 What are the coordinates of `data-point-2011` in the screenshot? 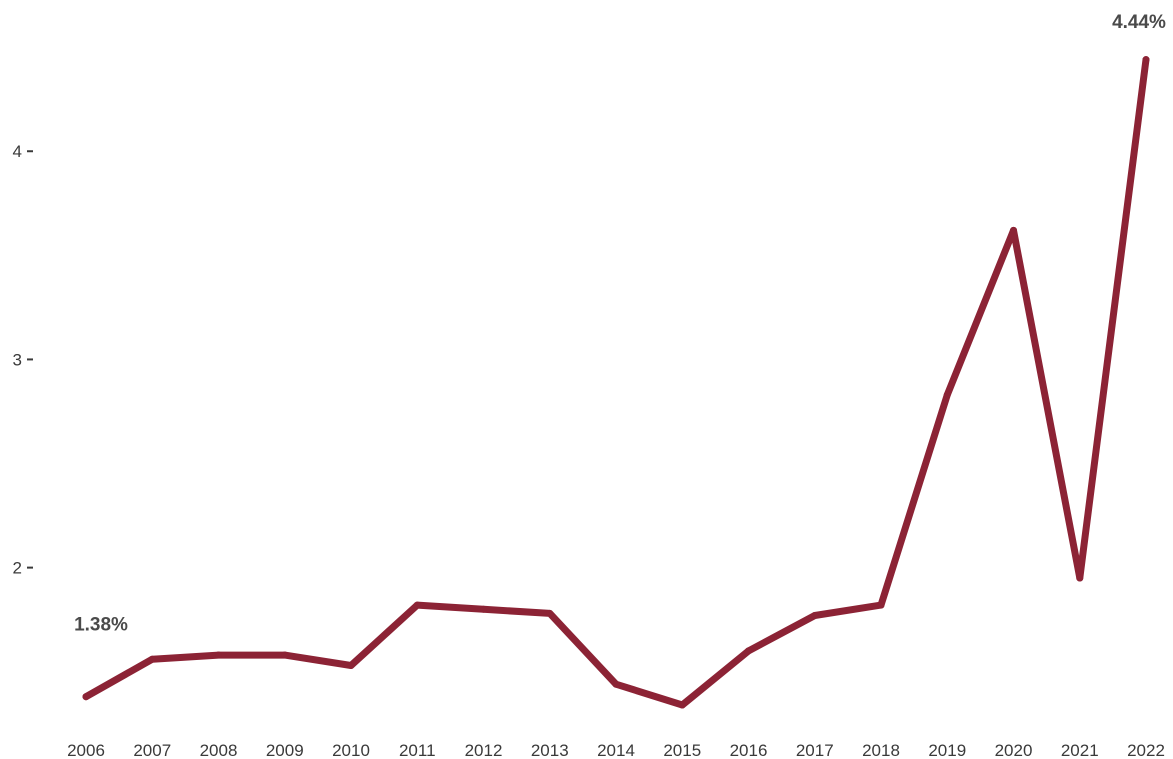 It's located at (417, 605).